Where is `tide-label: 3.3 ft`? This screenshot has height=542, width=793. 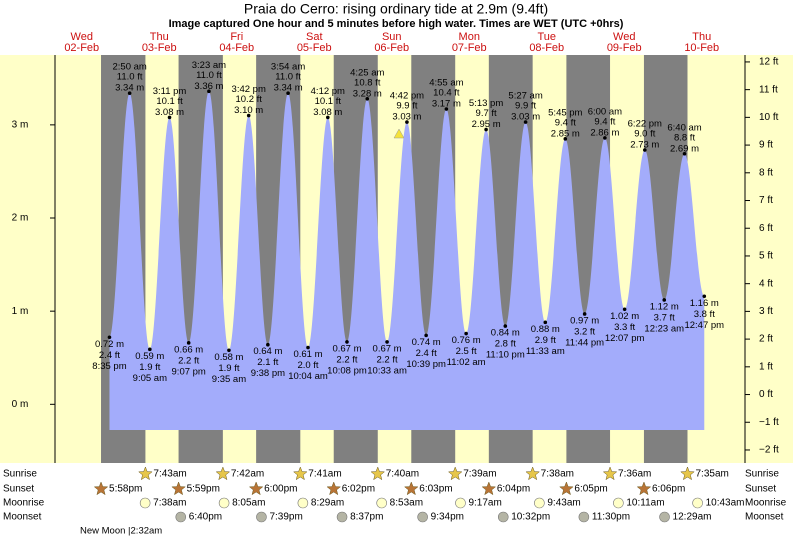
tide-label: 3.3 ft is located at coordinates (624, 327).